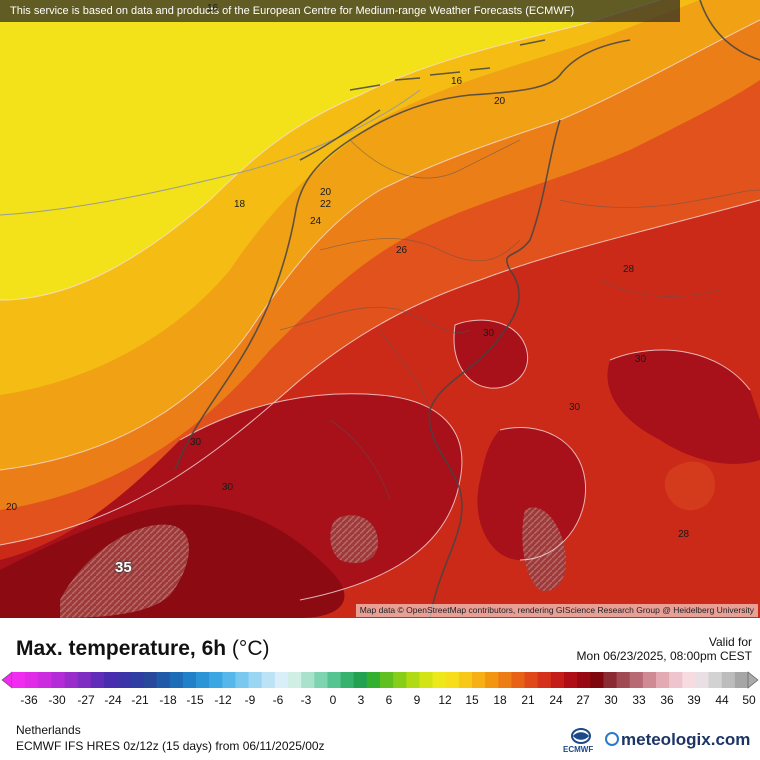  Describe the element at coordinates (306, 700) in the screenshot. I see `scale-tick: -3` at that location.